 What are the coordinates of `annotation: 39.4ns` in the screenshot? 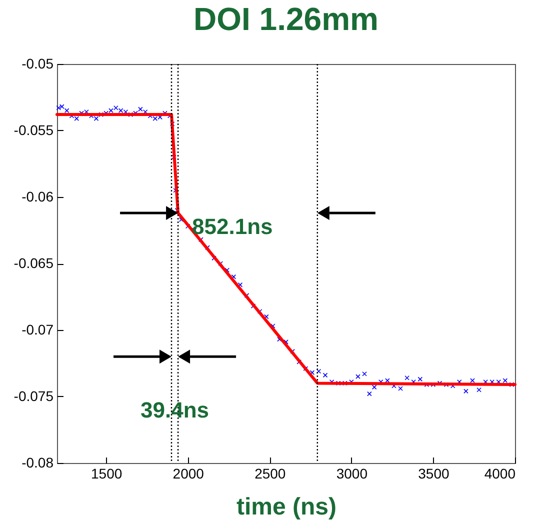 It's located at (175, 410).